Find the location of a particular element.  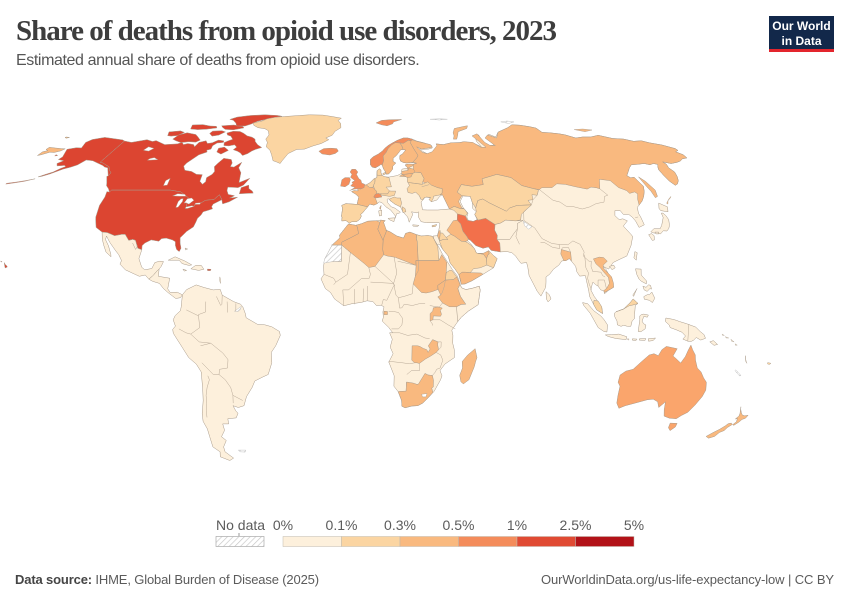

svg-text: 2.5% is located at coordinates (576, 525).